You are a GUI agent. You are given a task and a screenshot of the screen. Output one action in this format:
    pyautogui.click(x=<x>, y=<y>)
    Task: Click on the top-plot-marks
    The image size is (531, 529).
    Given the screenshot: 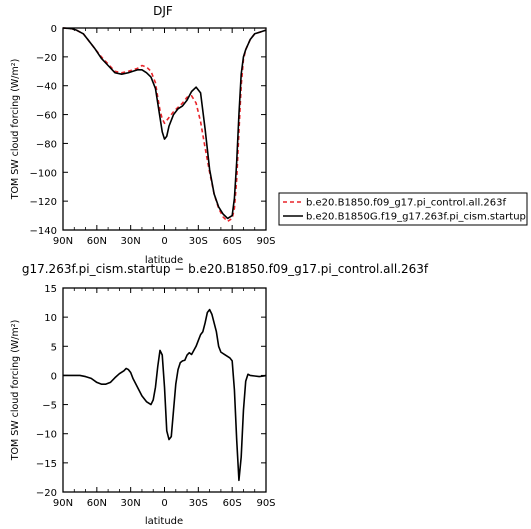 What is the action you would take?
    pyautogui.click(x=164, y=129)
    